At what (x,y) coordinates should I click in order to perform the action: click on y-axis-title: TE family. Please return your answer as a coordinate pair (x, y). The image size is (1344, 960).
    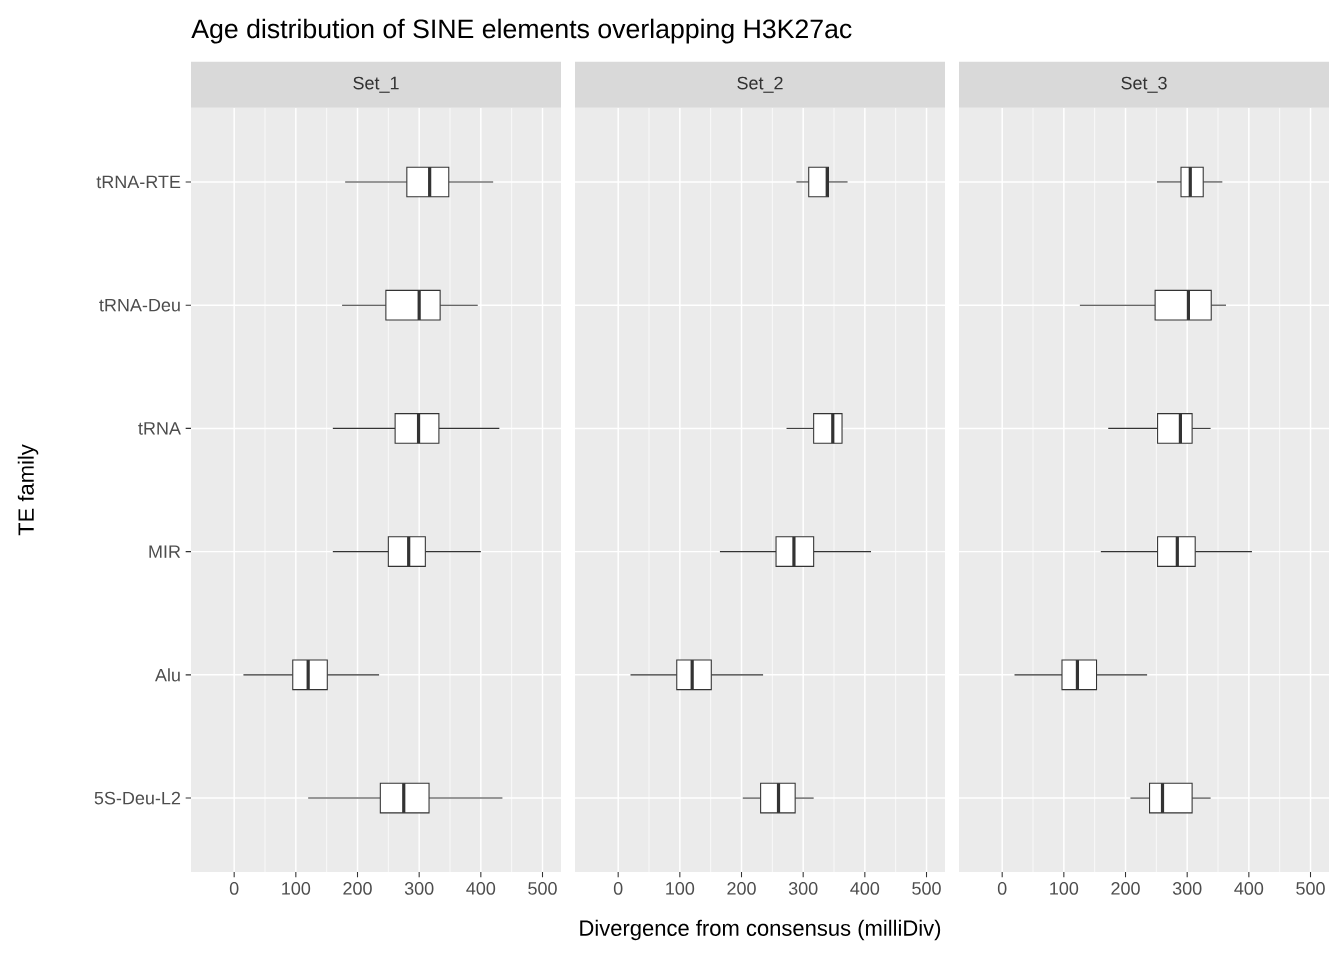
    Looking at the image, I should click on (28, 490).